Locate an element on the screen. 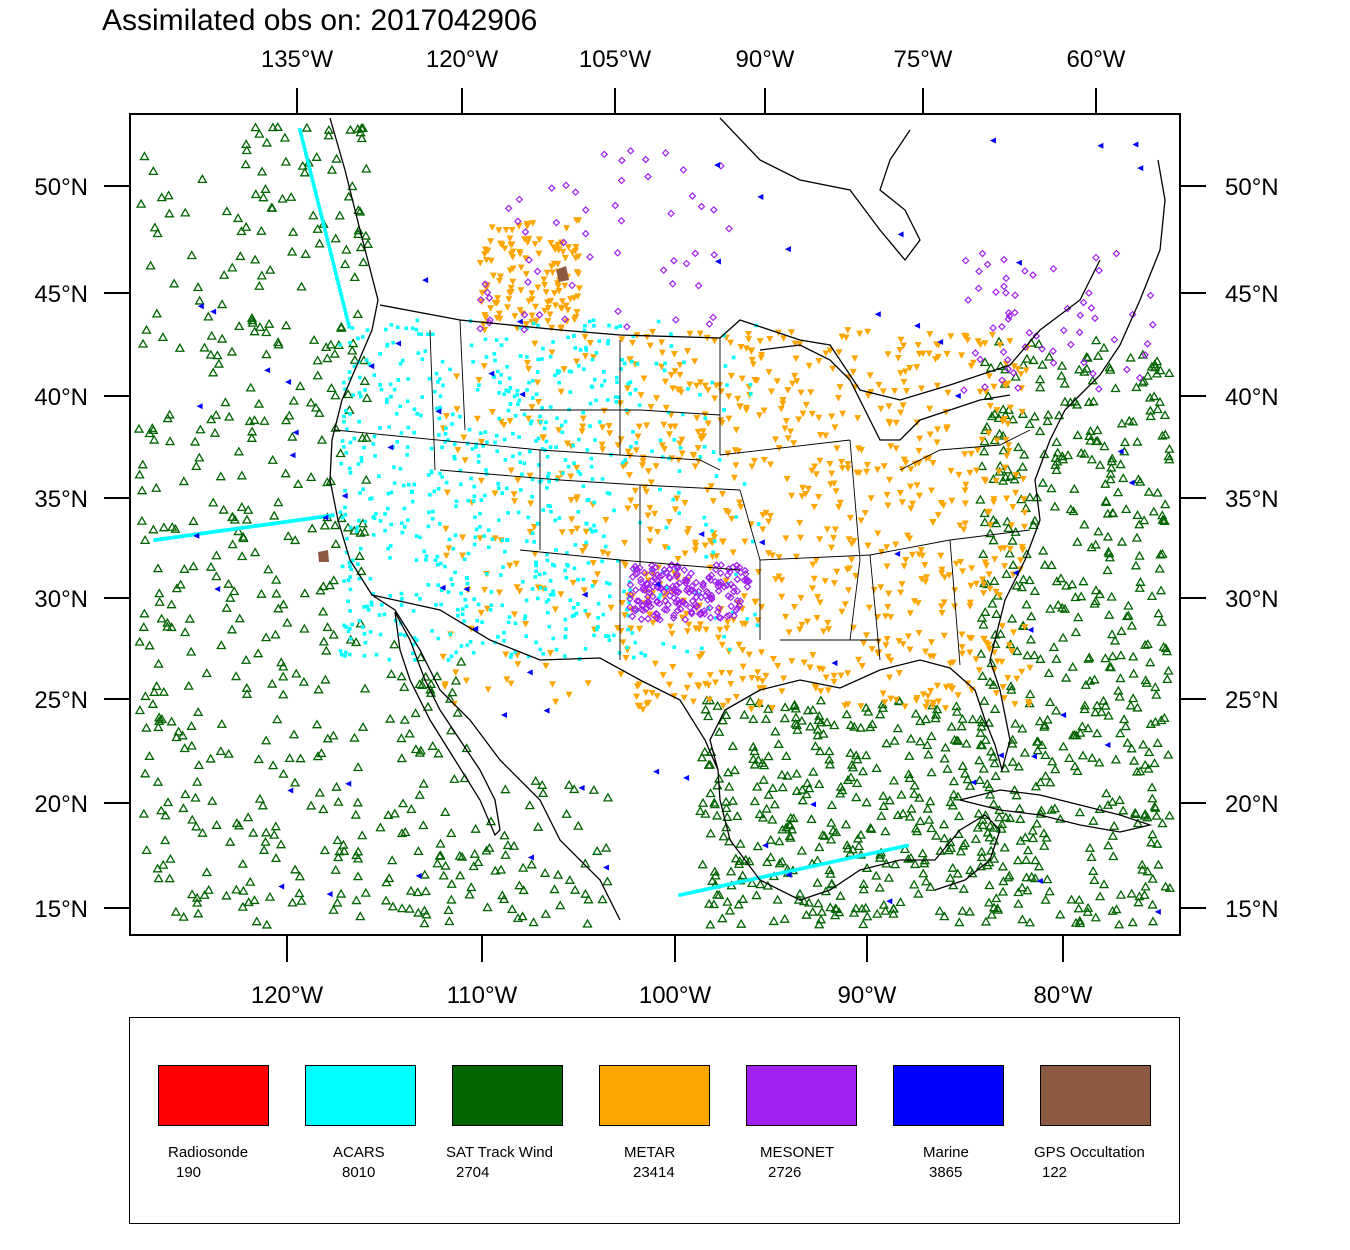 The width and height of the screenshot is (1350, 1250). cuba-outline is located at coordinates (1056, 811).